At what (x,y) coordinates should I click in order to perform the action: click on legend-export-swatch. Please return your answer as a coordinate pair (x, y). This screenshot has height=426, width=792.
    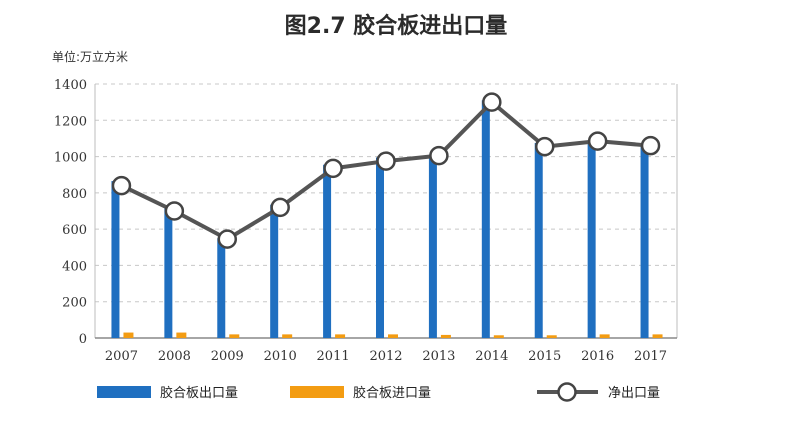
    Looking at the image, I should click on (124, 392).